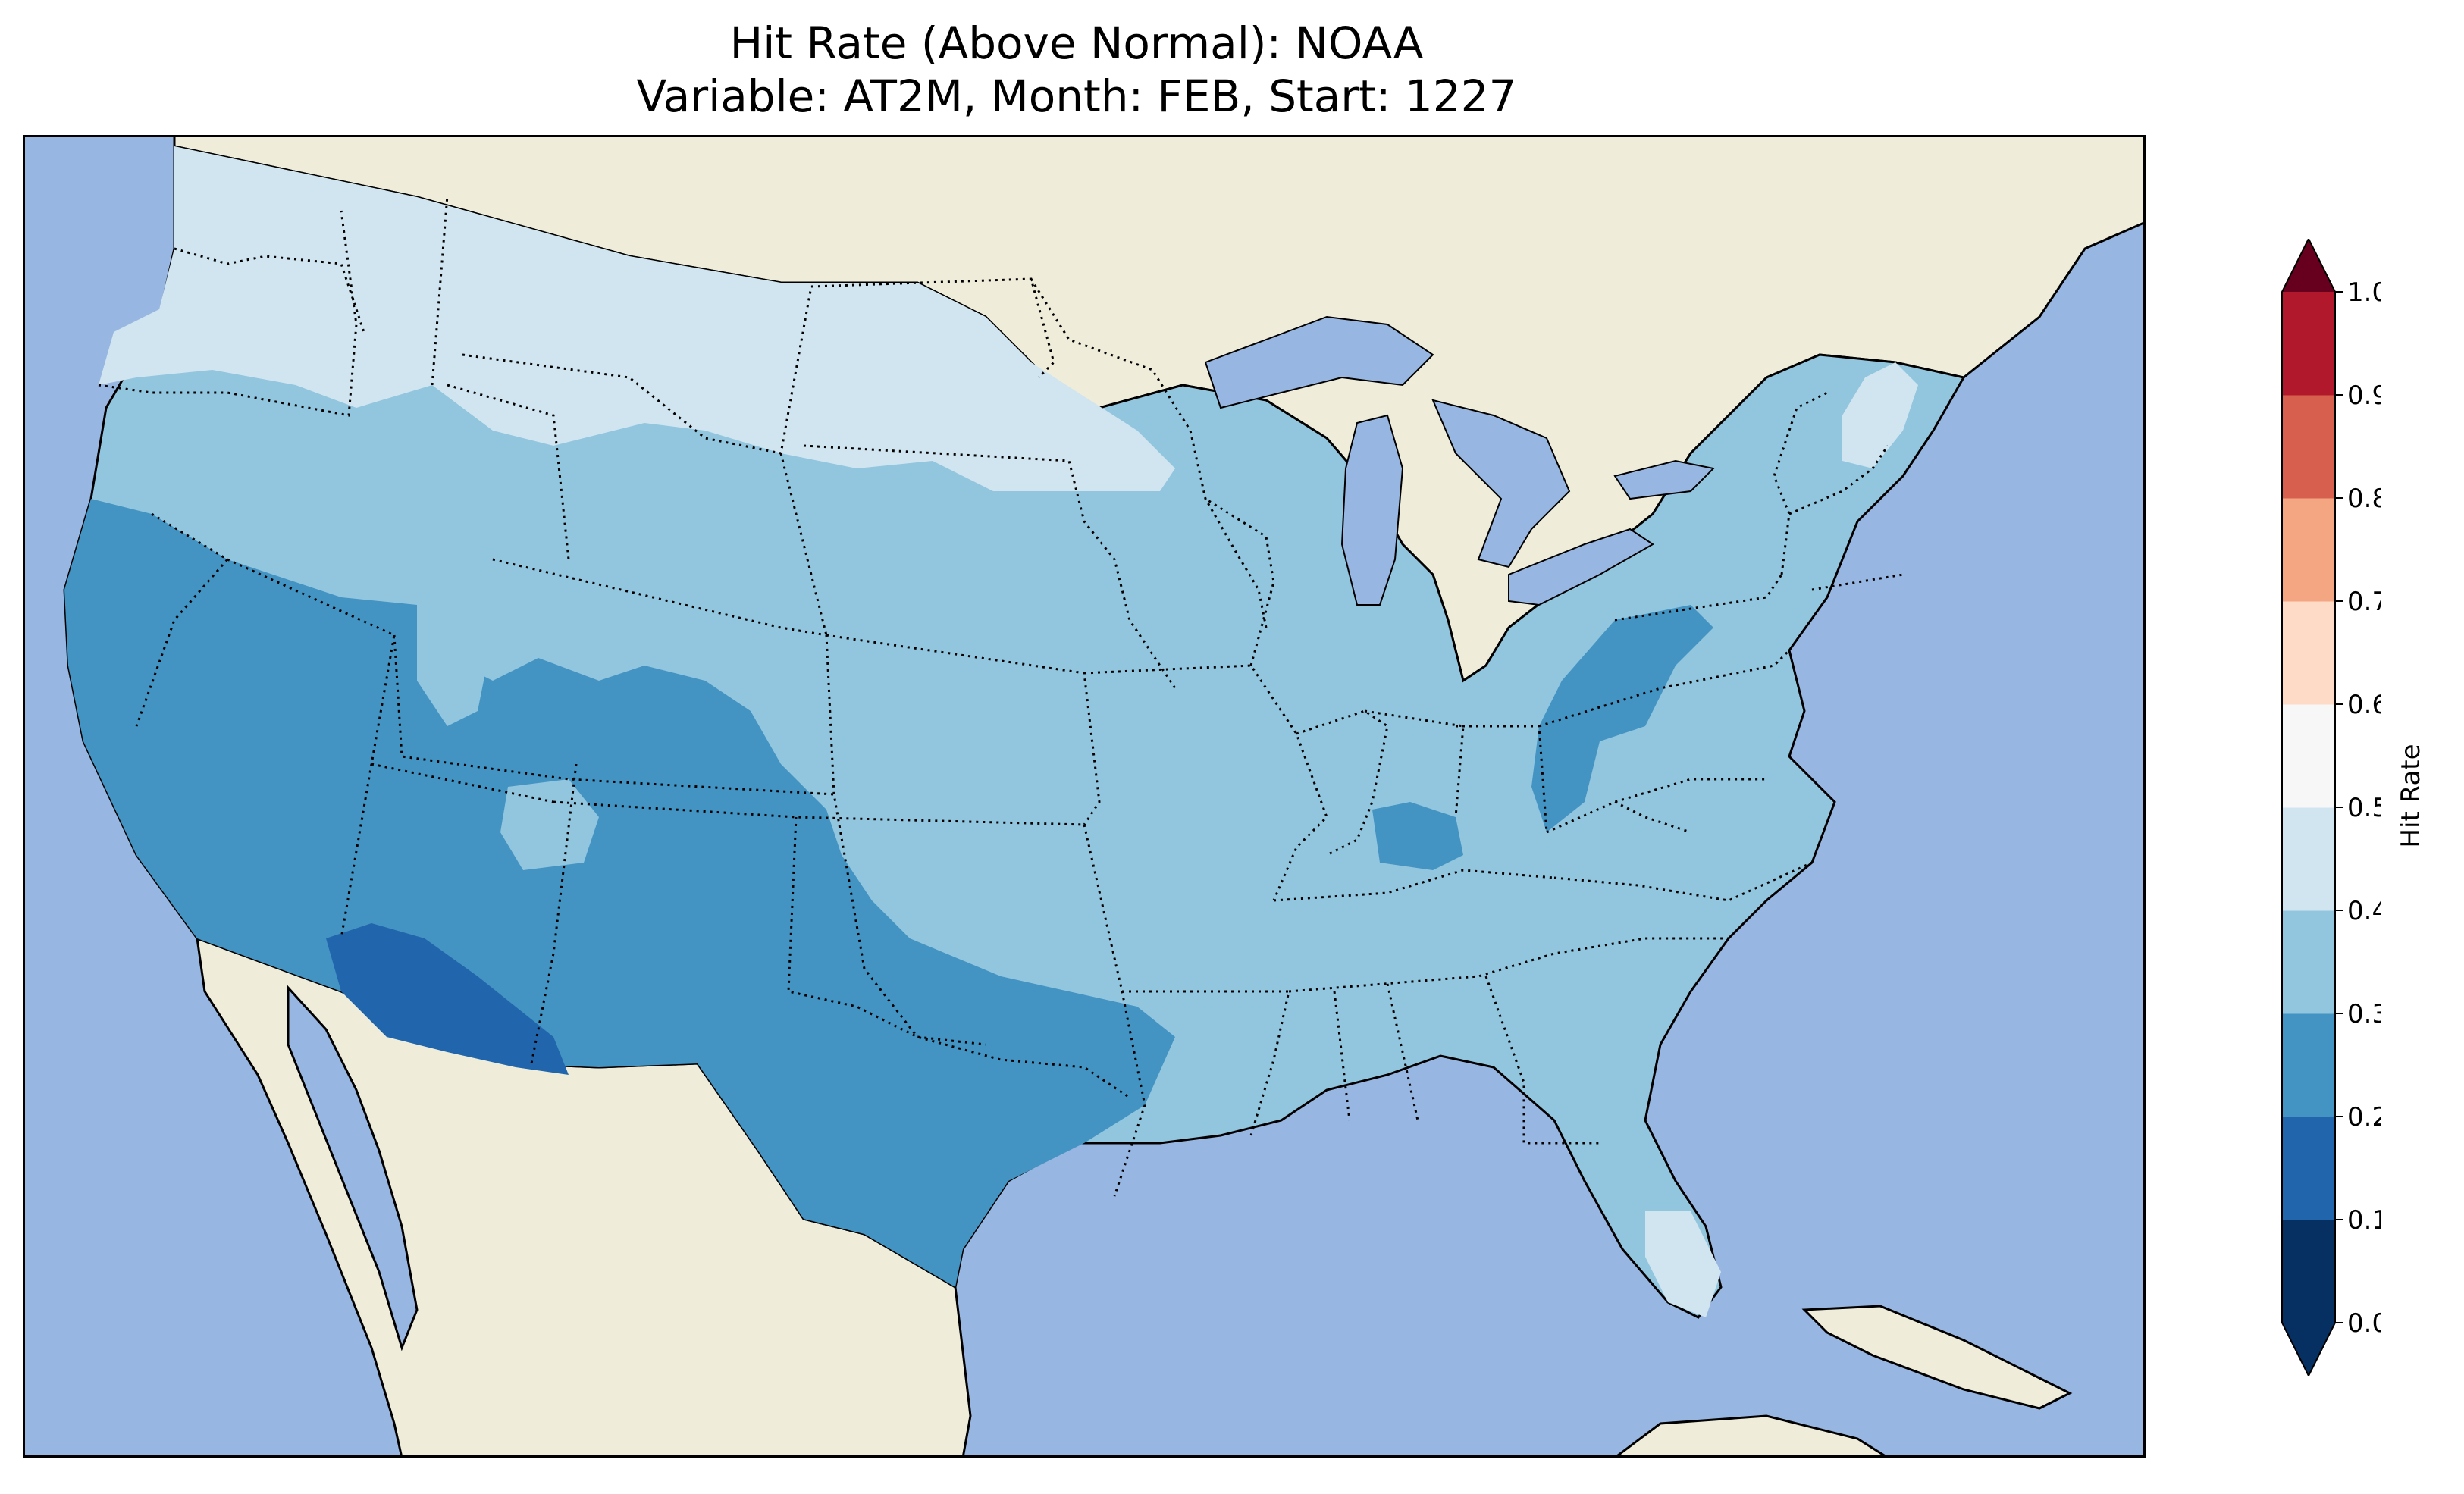 This screenshot has height=1494, width=2464. What do you see at coordinates (2308, 1349) in the screenshot?
I see `colorbar-under-extension` at bounding box center [2308, 1349].